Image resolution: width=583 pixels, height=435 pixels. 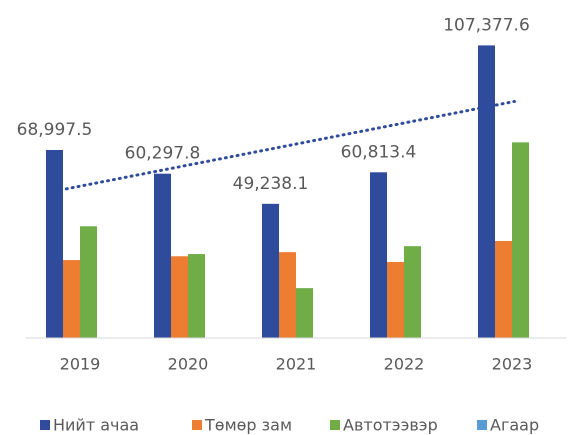 What do you see at coordinates (512, 364) in the screenshot?
I see `x-tick-label: 2023` at bounding box center [512, 364].